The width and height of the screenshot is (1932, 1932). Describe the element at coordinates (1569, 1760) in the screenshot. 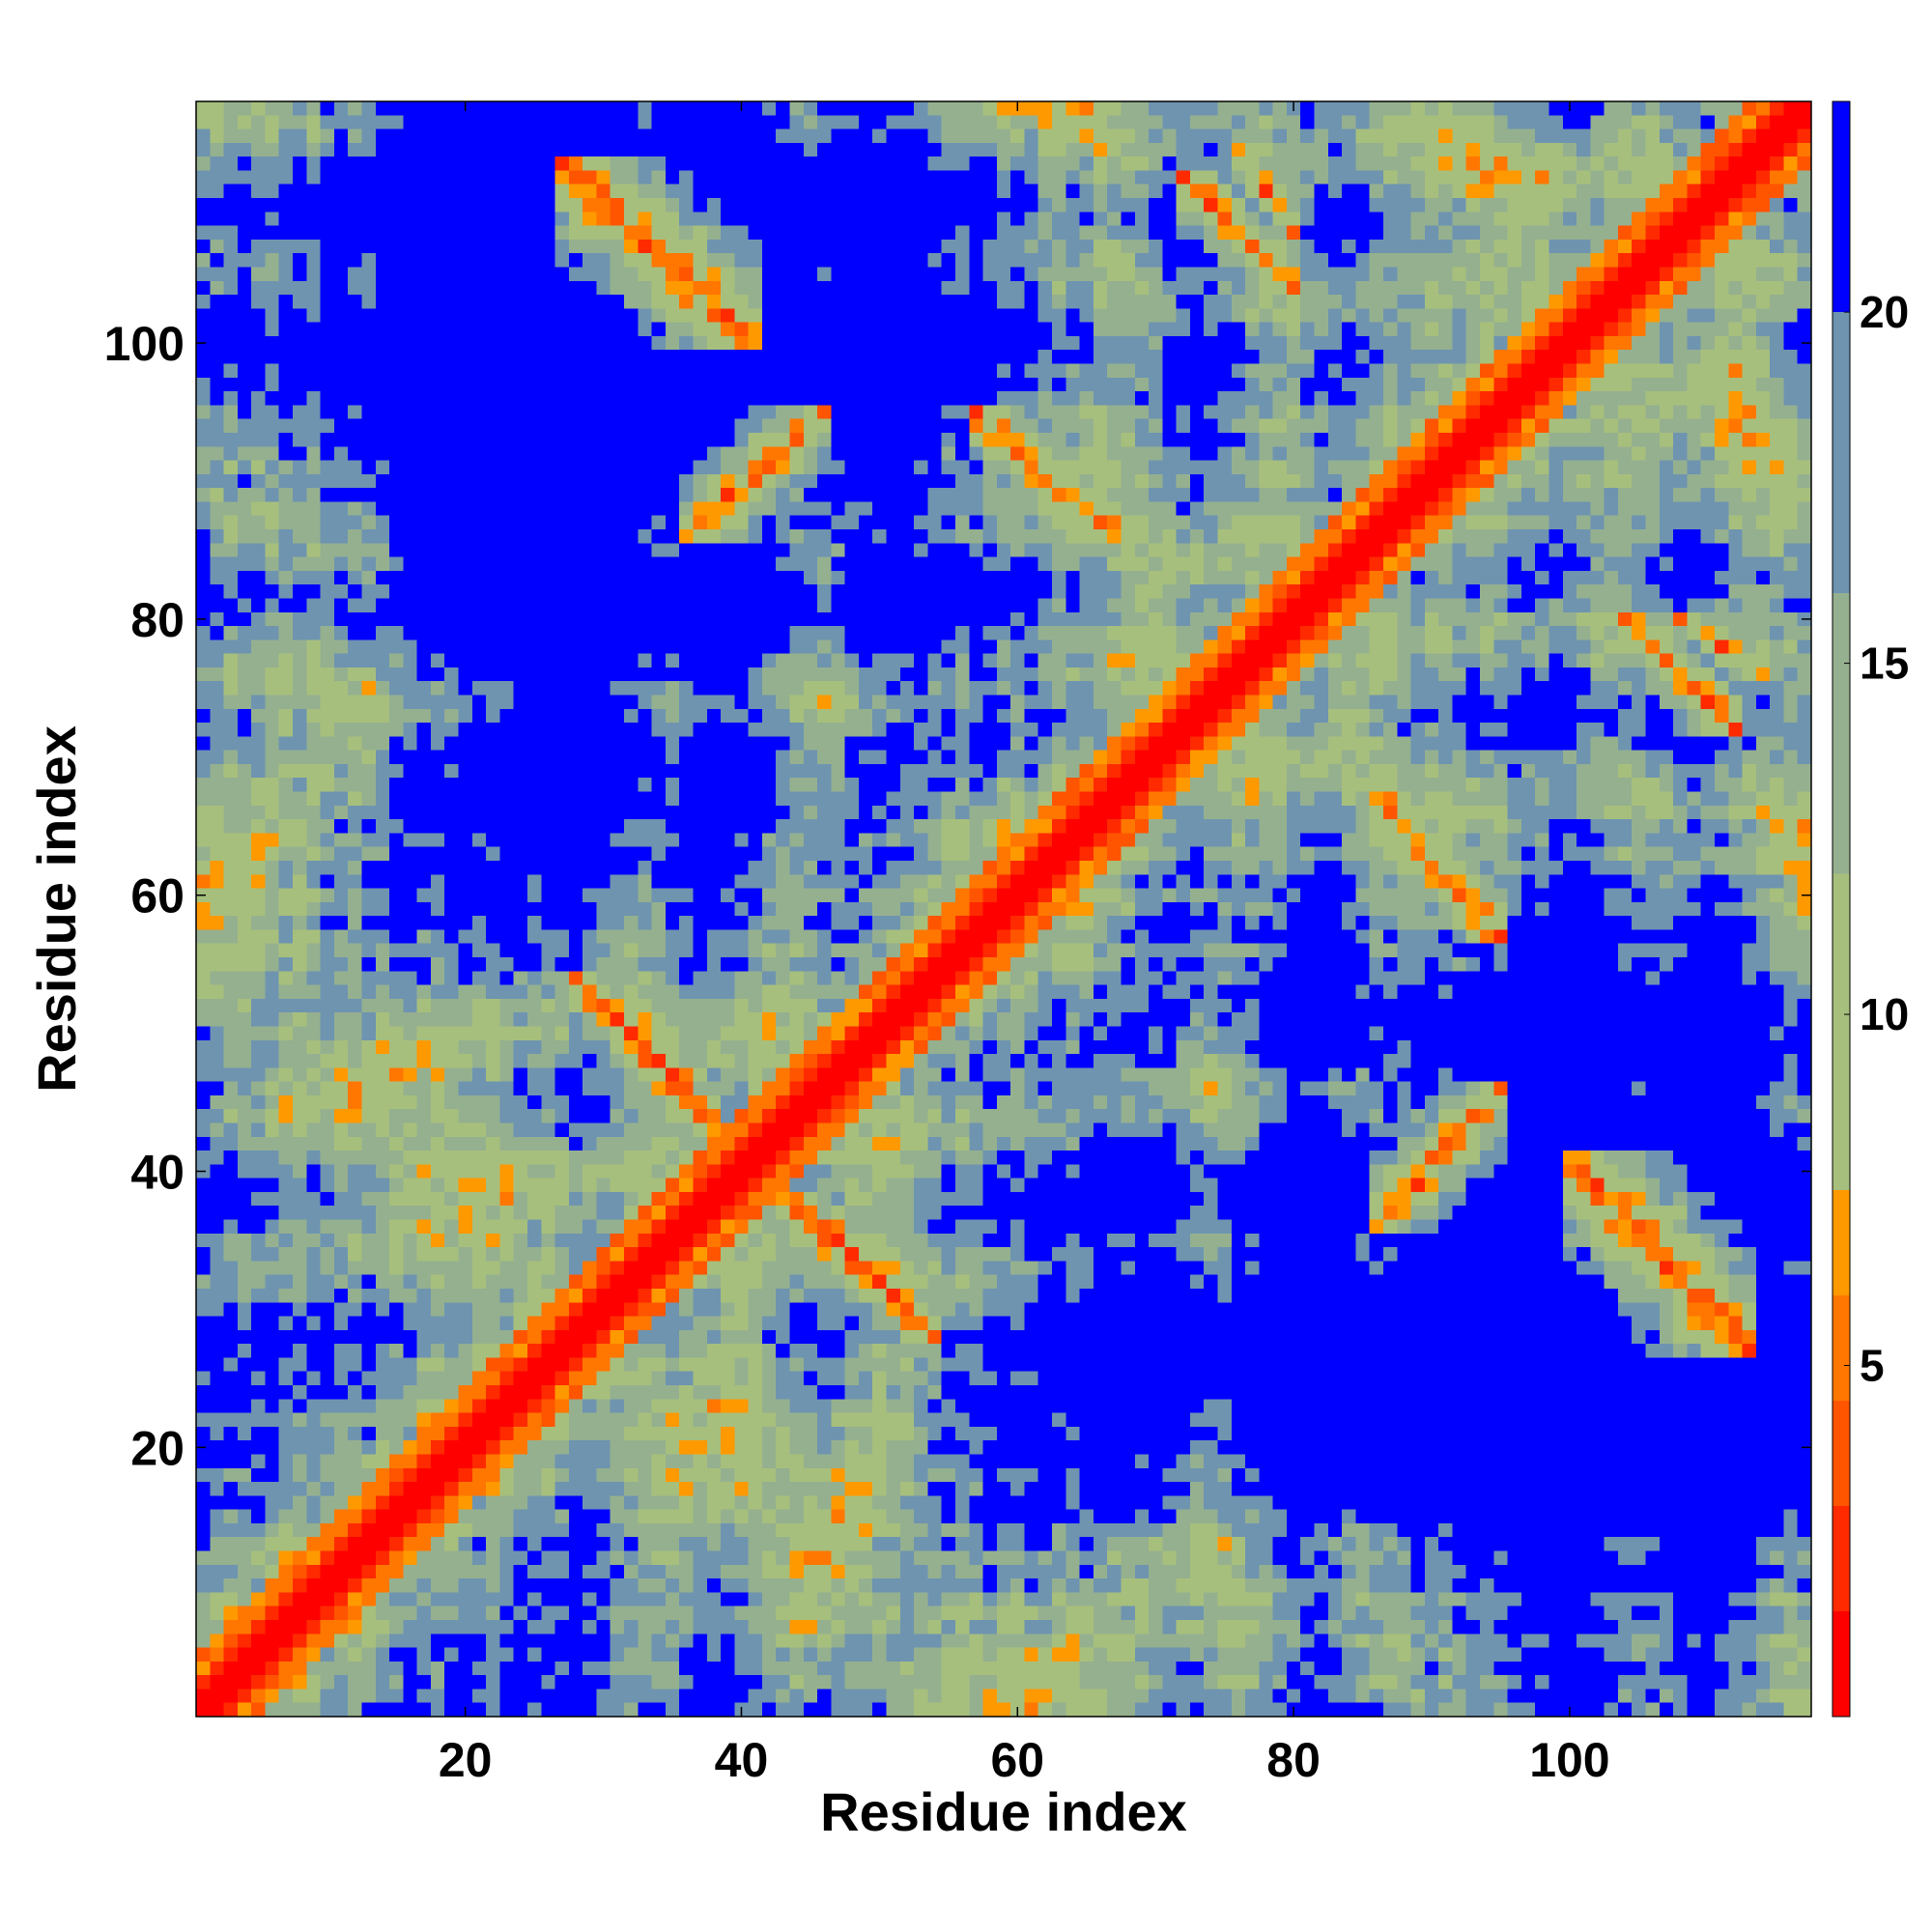

I see `x-tick-label: 100` at that location.